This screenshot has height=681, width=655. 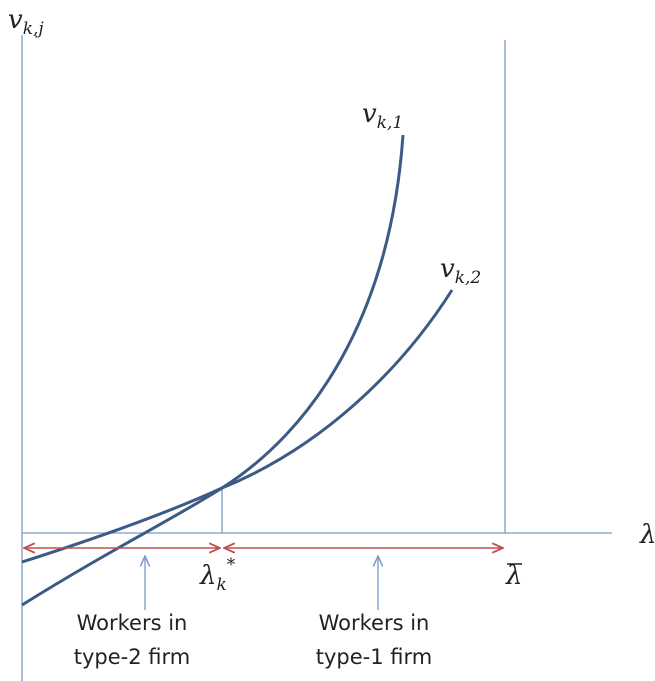 I want to click on region-label: type-2 firm, so click(x=132, y=657).